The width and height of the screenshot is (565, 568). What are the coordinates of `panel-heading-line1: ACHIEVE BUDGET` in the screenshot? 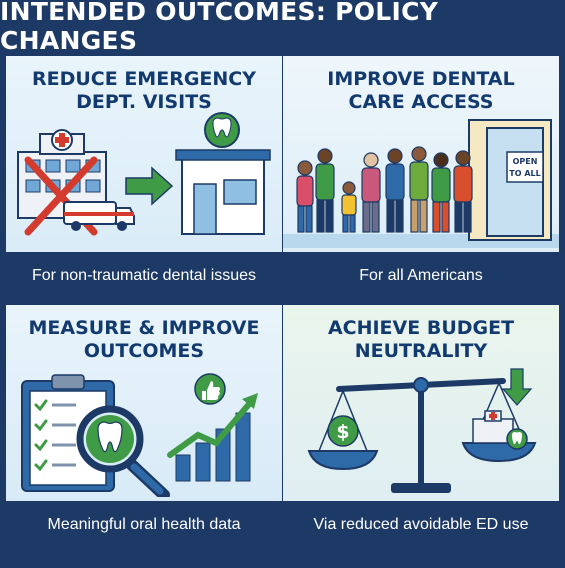 It's located at (421, 328).